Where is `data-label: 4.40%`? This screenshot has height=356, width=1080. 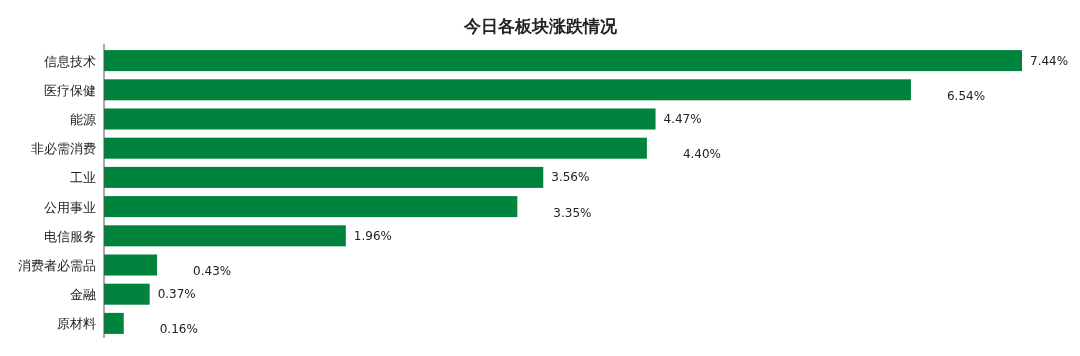
data-label: 4.40% is located at coordinates (702, 154).